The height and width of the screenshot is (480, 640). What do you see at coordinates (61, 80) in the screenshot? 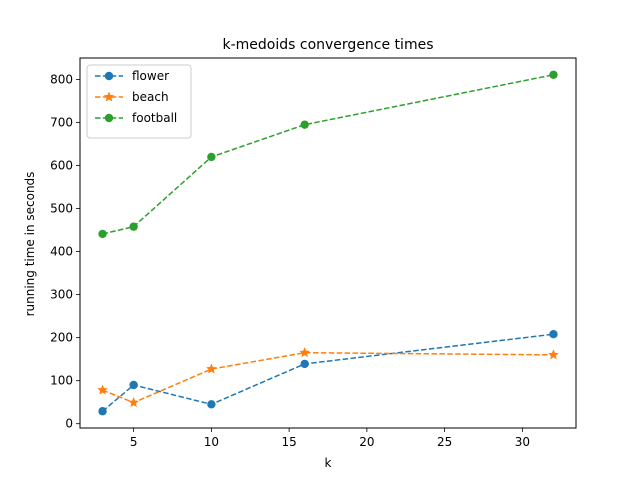
I see `y-tick-label: 800` at bounding box center [61, 80].